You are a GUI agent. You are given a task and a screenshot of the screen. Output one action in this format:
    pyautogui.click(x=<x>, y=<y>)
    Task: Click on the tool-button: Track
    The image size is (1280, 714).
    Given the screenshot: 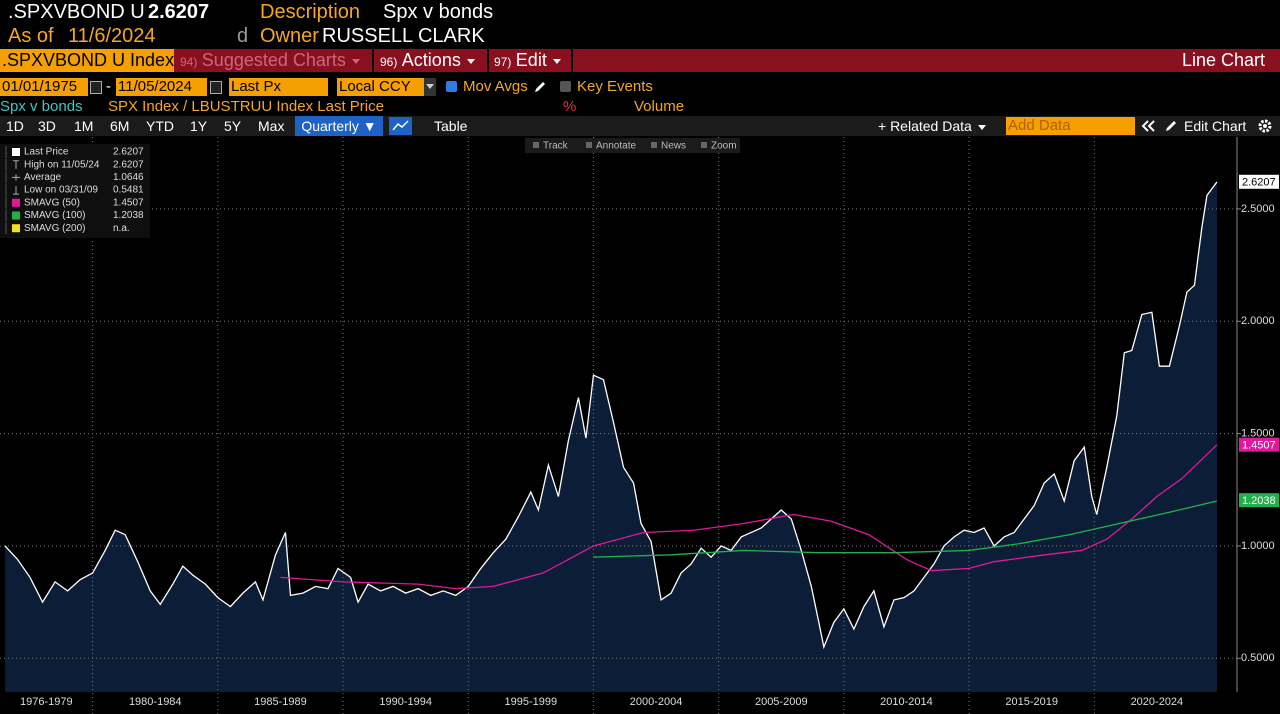 What is the action you would take?
    pyautogui.click(x=556, y=146)
    